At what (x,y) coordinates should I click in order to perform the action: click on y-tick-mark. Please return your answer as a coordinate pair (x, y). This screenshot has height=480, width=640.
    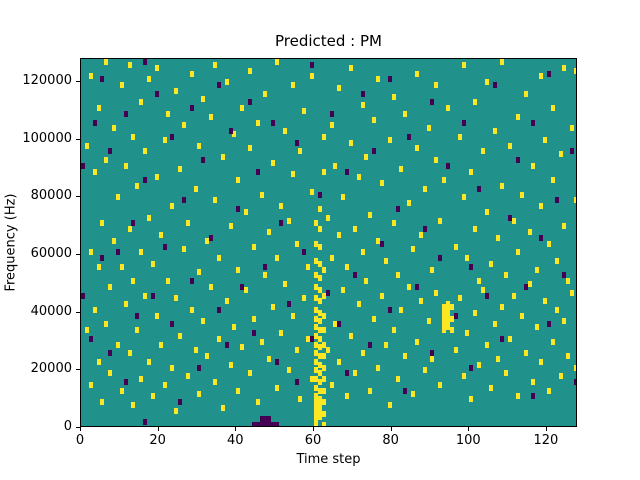
    Looking at the image, I should click on (78, 370).